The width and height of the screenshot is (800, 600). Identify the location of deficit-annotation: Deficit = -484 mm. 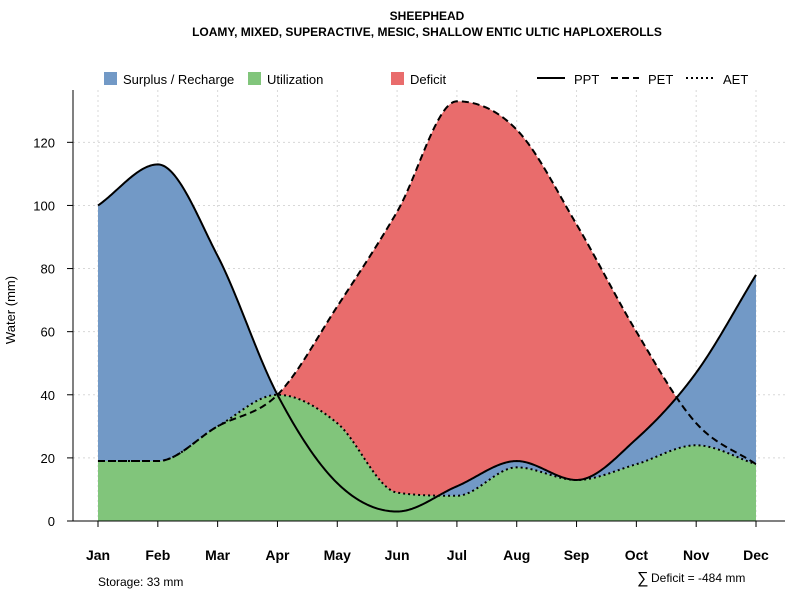
(698, 578).